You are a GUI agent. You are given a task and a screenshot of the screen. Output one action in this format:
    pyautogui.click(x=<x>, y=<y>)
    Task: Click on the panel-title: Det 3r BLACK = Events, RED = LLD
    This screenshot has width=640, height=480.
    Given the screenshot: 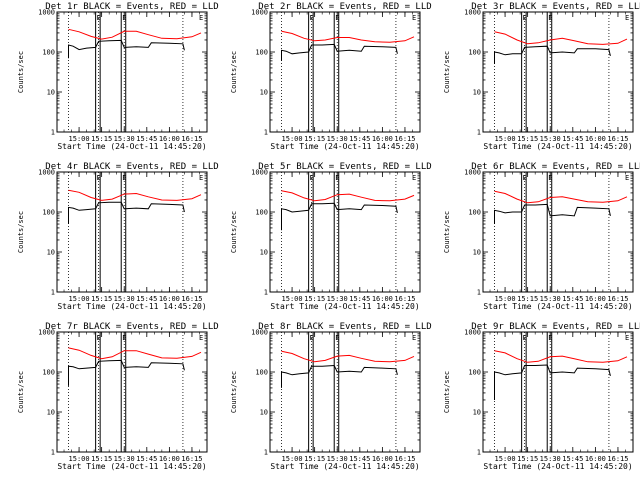 What is the action you would take?
    pyautogui.click(x=555, y=7)
    